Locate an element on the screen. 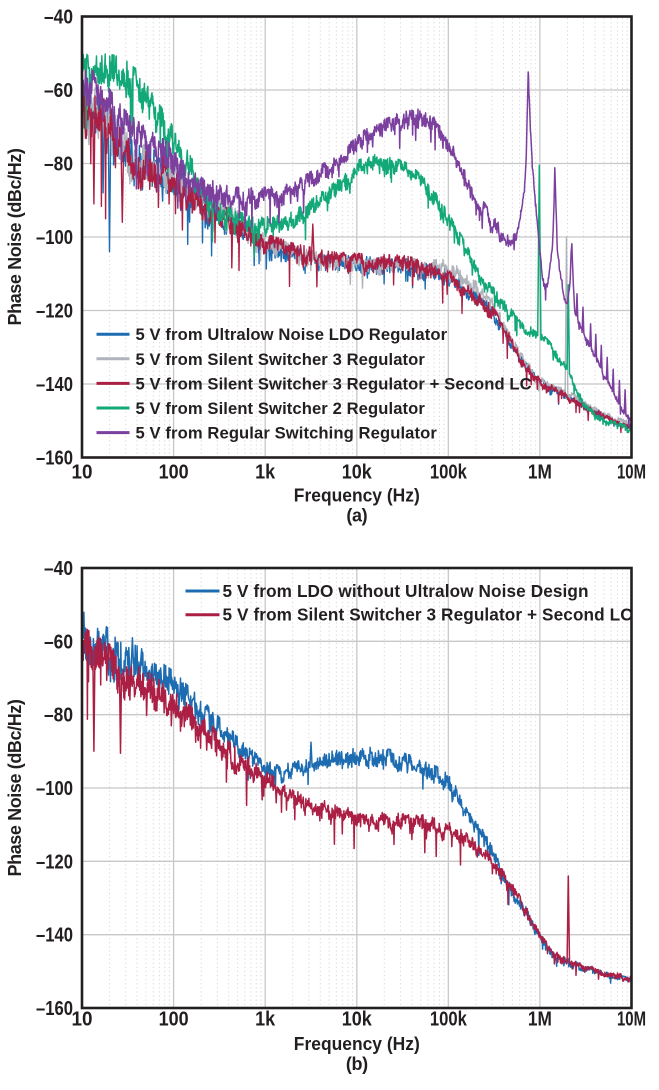 Image resolution: width=659 pixels, height=1090 pixels. svg-text:5 V from Silent Switcher 2 Reg: 5 V from Silent Switcher 2 Regulator is located at coordinates (281, 408).